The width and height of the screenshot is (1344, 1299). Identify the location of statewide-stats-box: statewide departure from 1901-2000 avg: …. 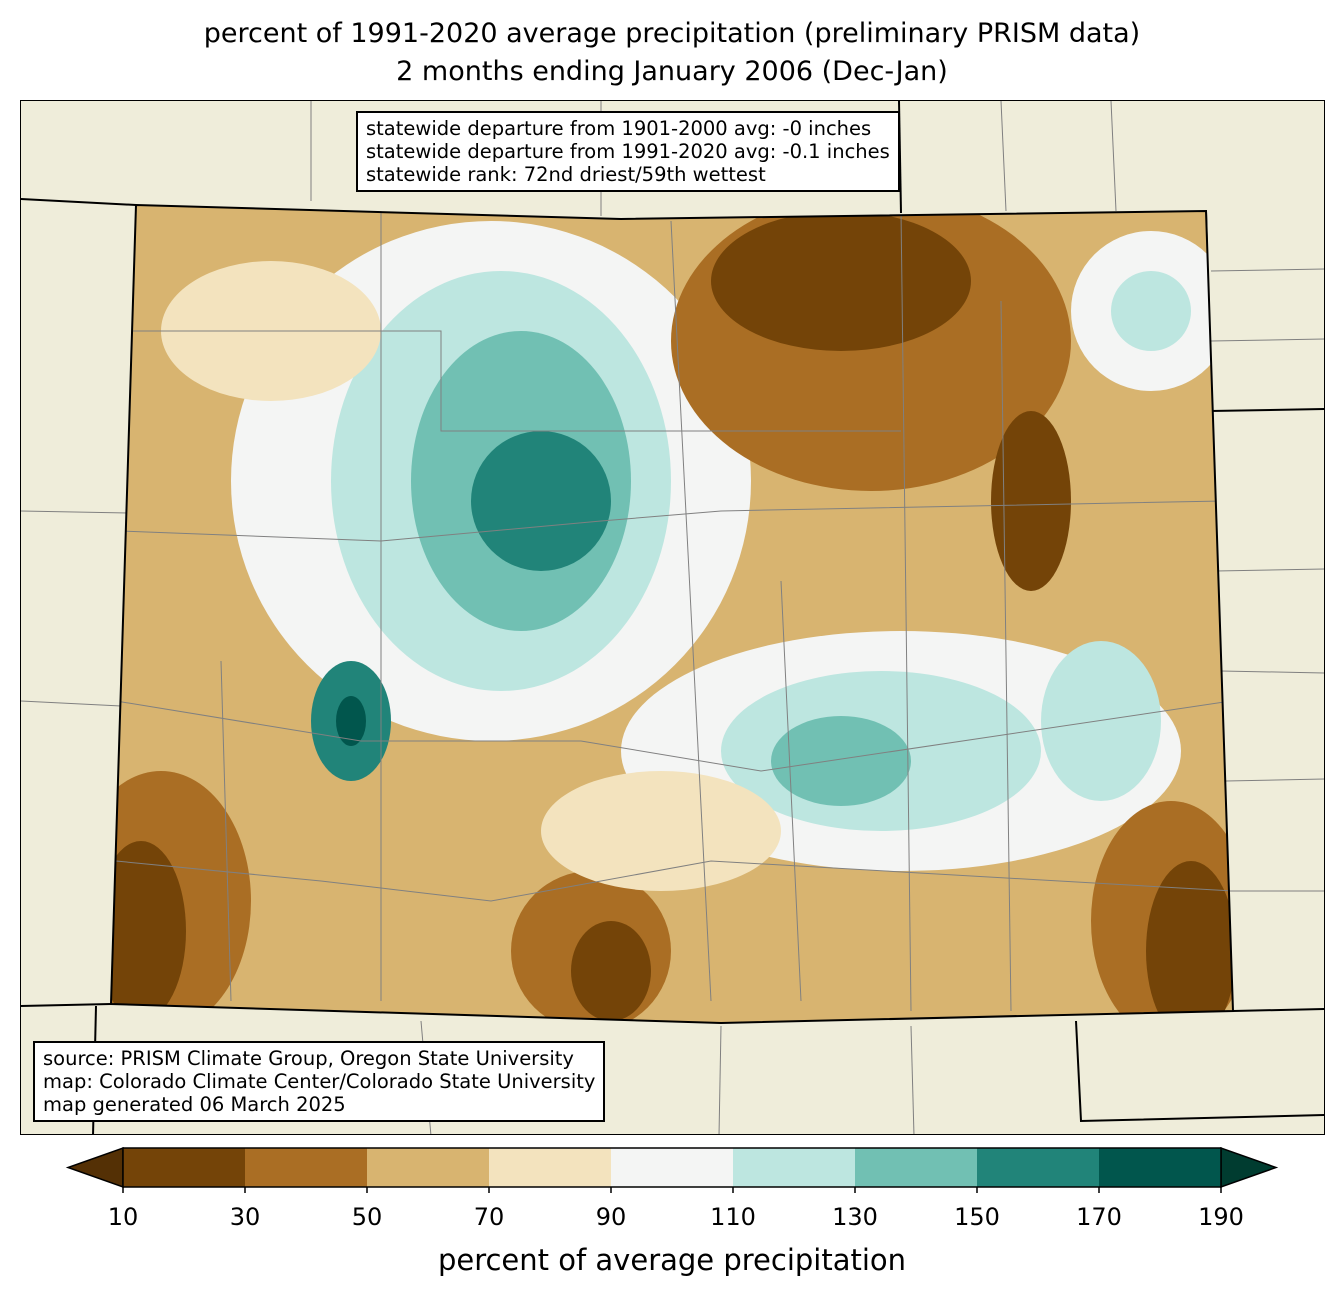
(628, 151).